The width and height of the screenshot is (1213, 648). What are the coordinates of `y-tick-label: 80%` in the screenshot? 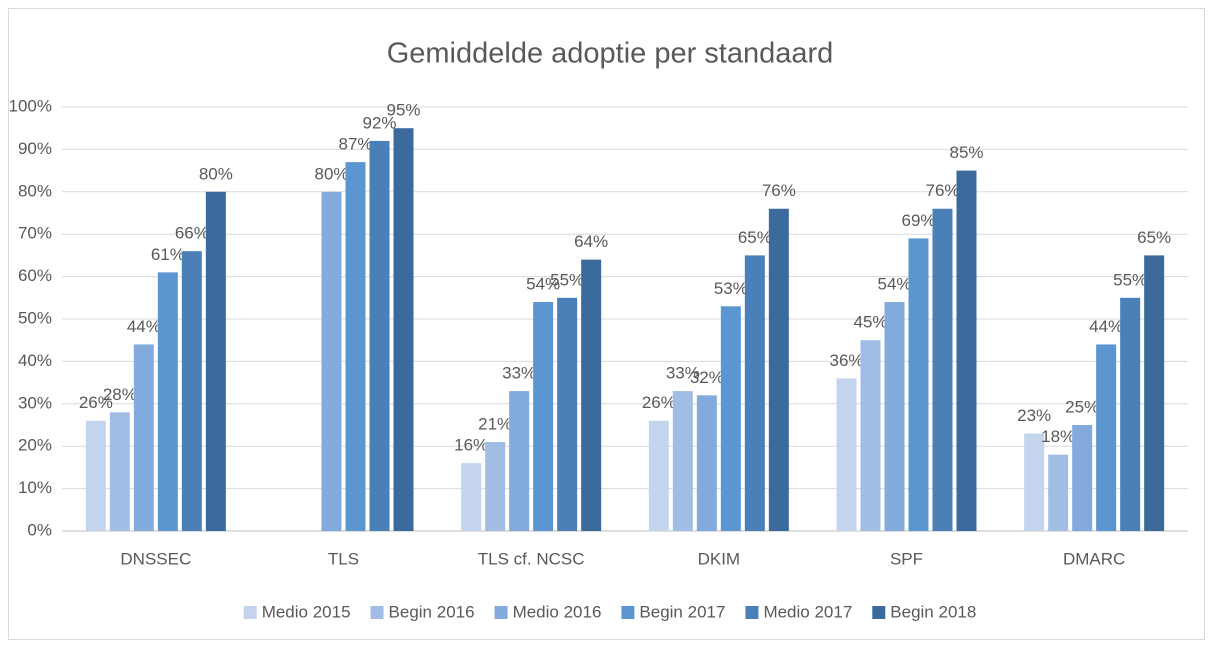 It's located at (35, 190).